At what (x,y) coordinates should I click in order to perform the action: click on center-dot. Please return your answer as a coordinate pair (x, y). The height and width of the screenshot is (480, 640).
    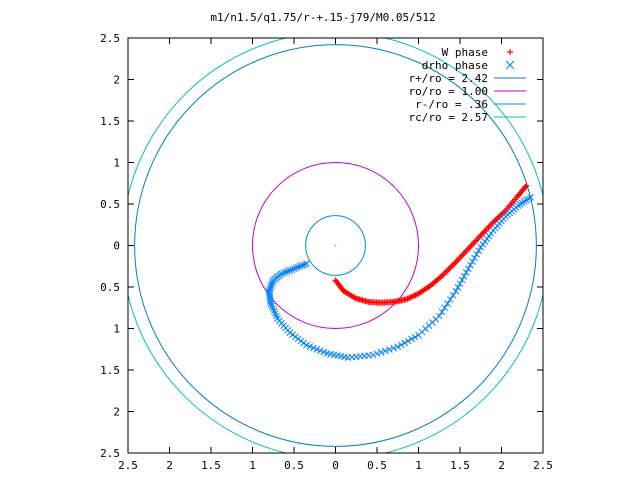
    Looking at the image, I should click on (335, 245).